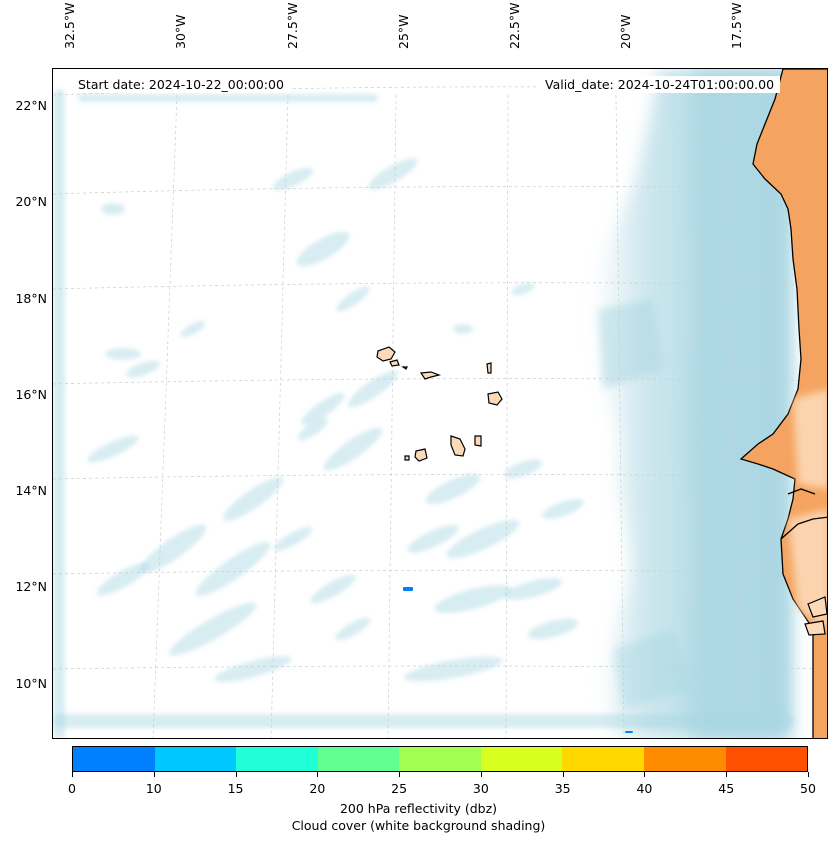 This screenshot has height=843, width=837. Describe the element at coordinates (31, 298) in the screenshot. I see `lat-label-18n: 18°N` at that location.